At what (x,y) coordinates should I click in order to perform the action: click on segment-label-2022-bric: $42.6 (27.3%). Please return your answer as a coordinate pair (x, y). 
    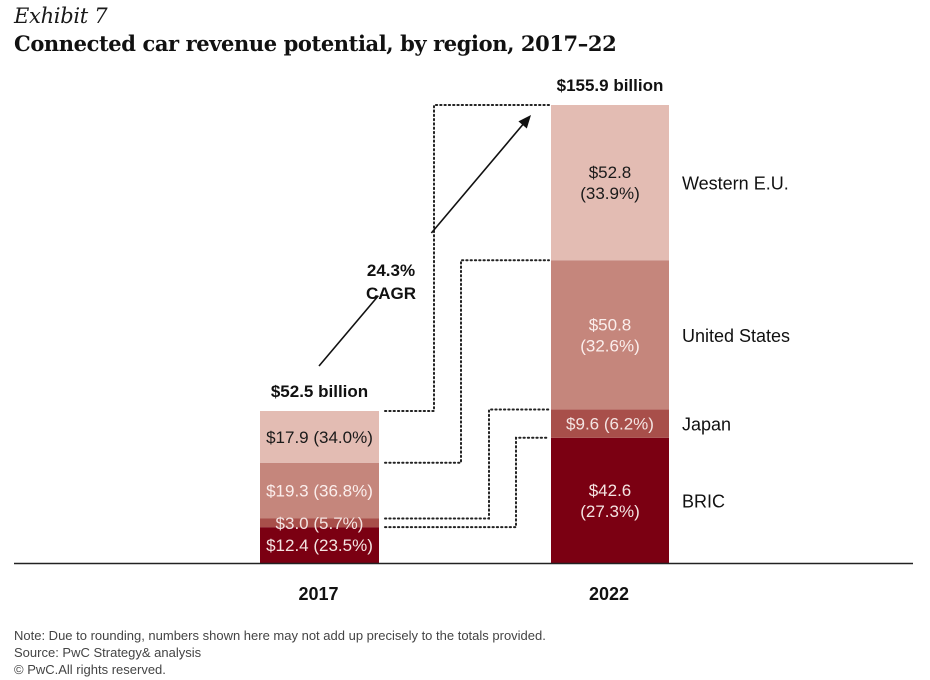
    Looking at the image, I should click on (610, 501).